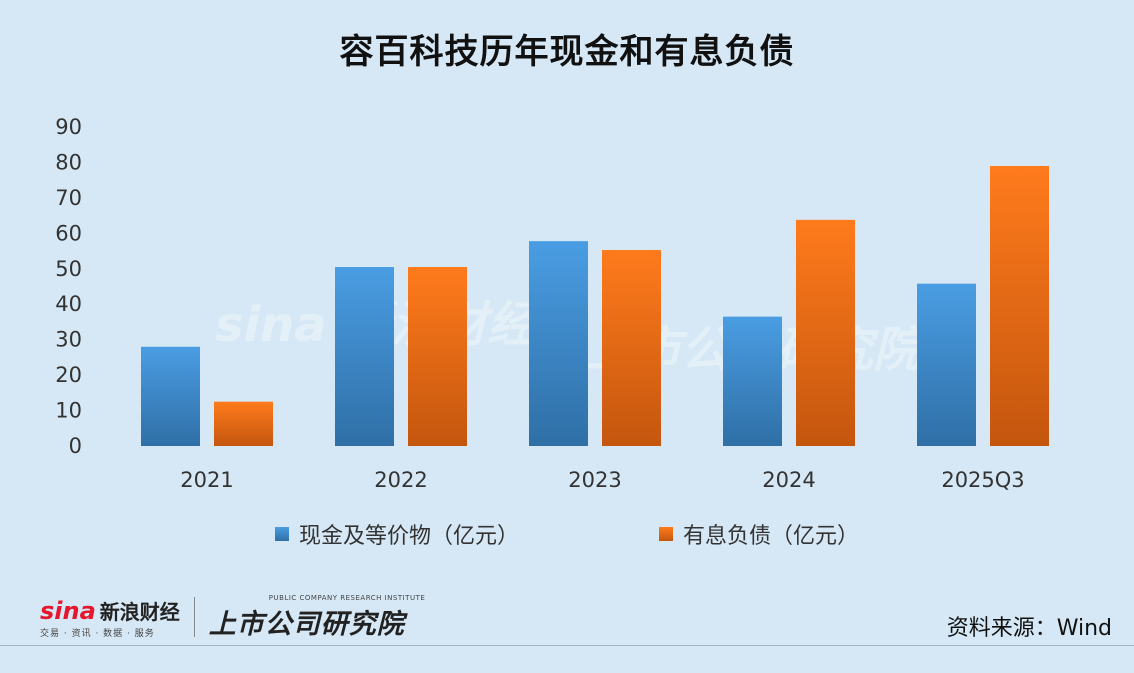 The width and height of the screenshot is (1134, 673). I want to click on sina-finance-logo: sina 新浪财经 交易 · 资讯 · 数据 · 服务, so click(110, 617).